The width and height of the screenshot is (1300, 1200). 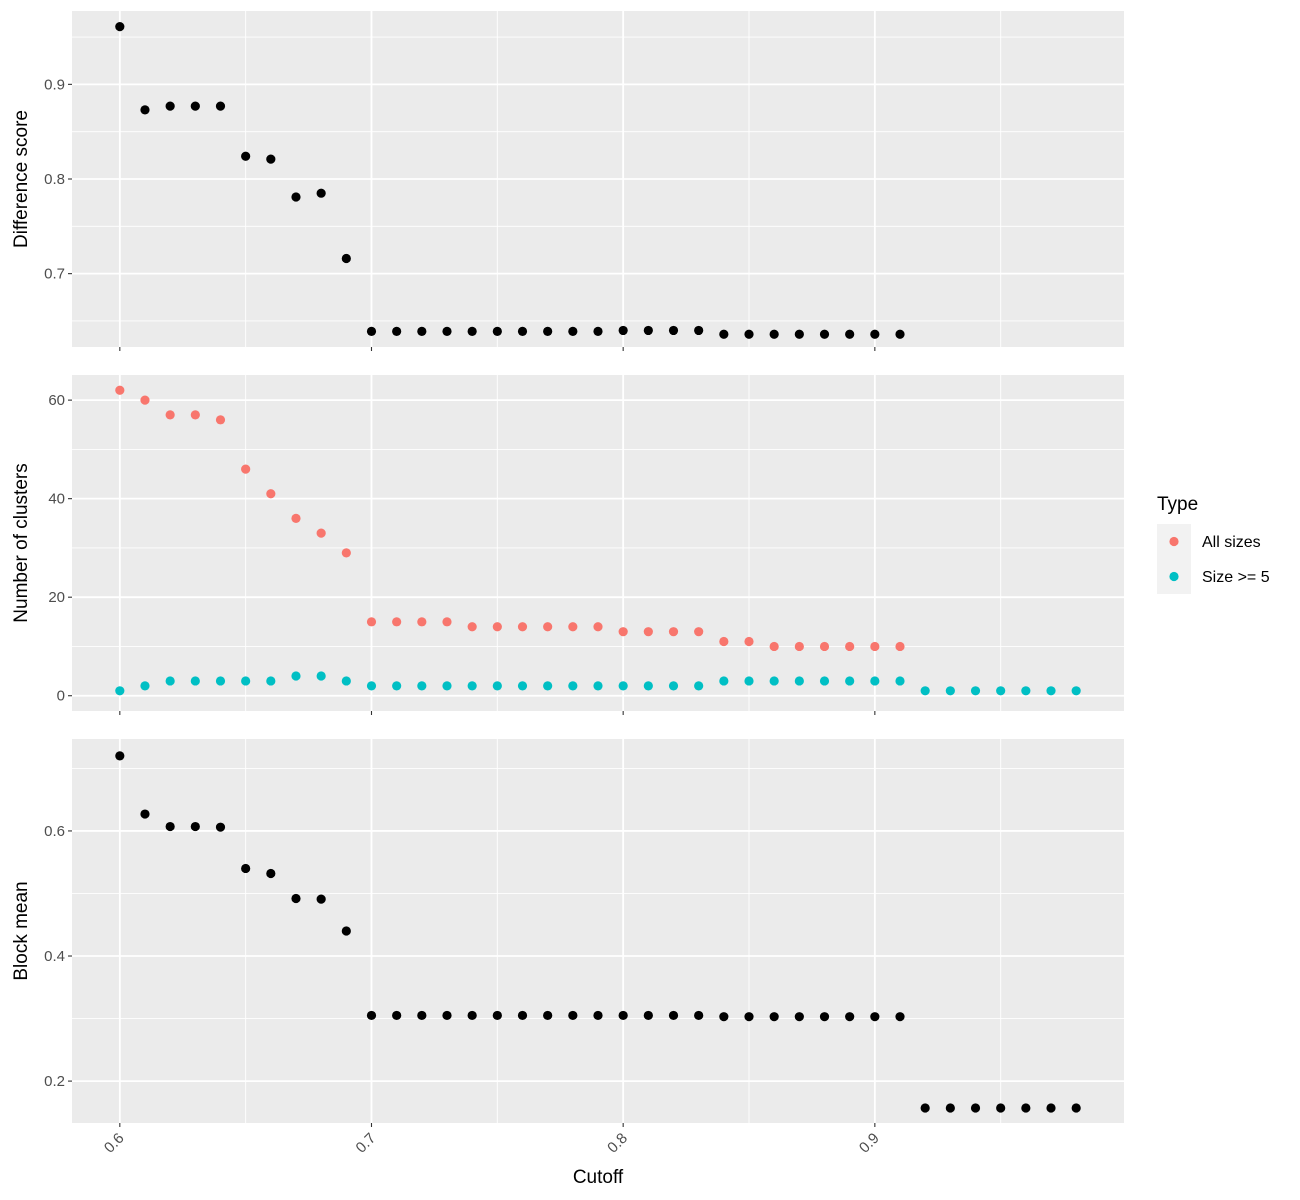 I want to click on y-tick-label: 0.2, so click(x=54, y=1081).